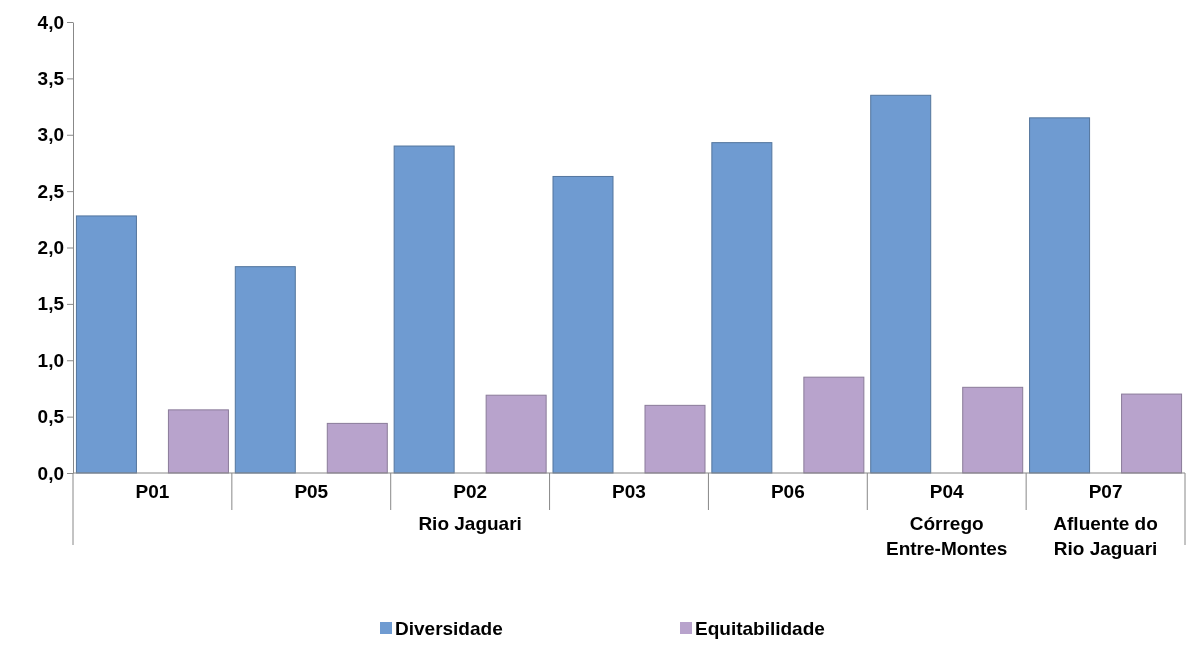 Image resolution: width=1190 pixels, height=655 pixels. Describe the element at coordinates (470, 491) in the screenshot. I see `x-tick-label: P02` at that location.